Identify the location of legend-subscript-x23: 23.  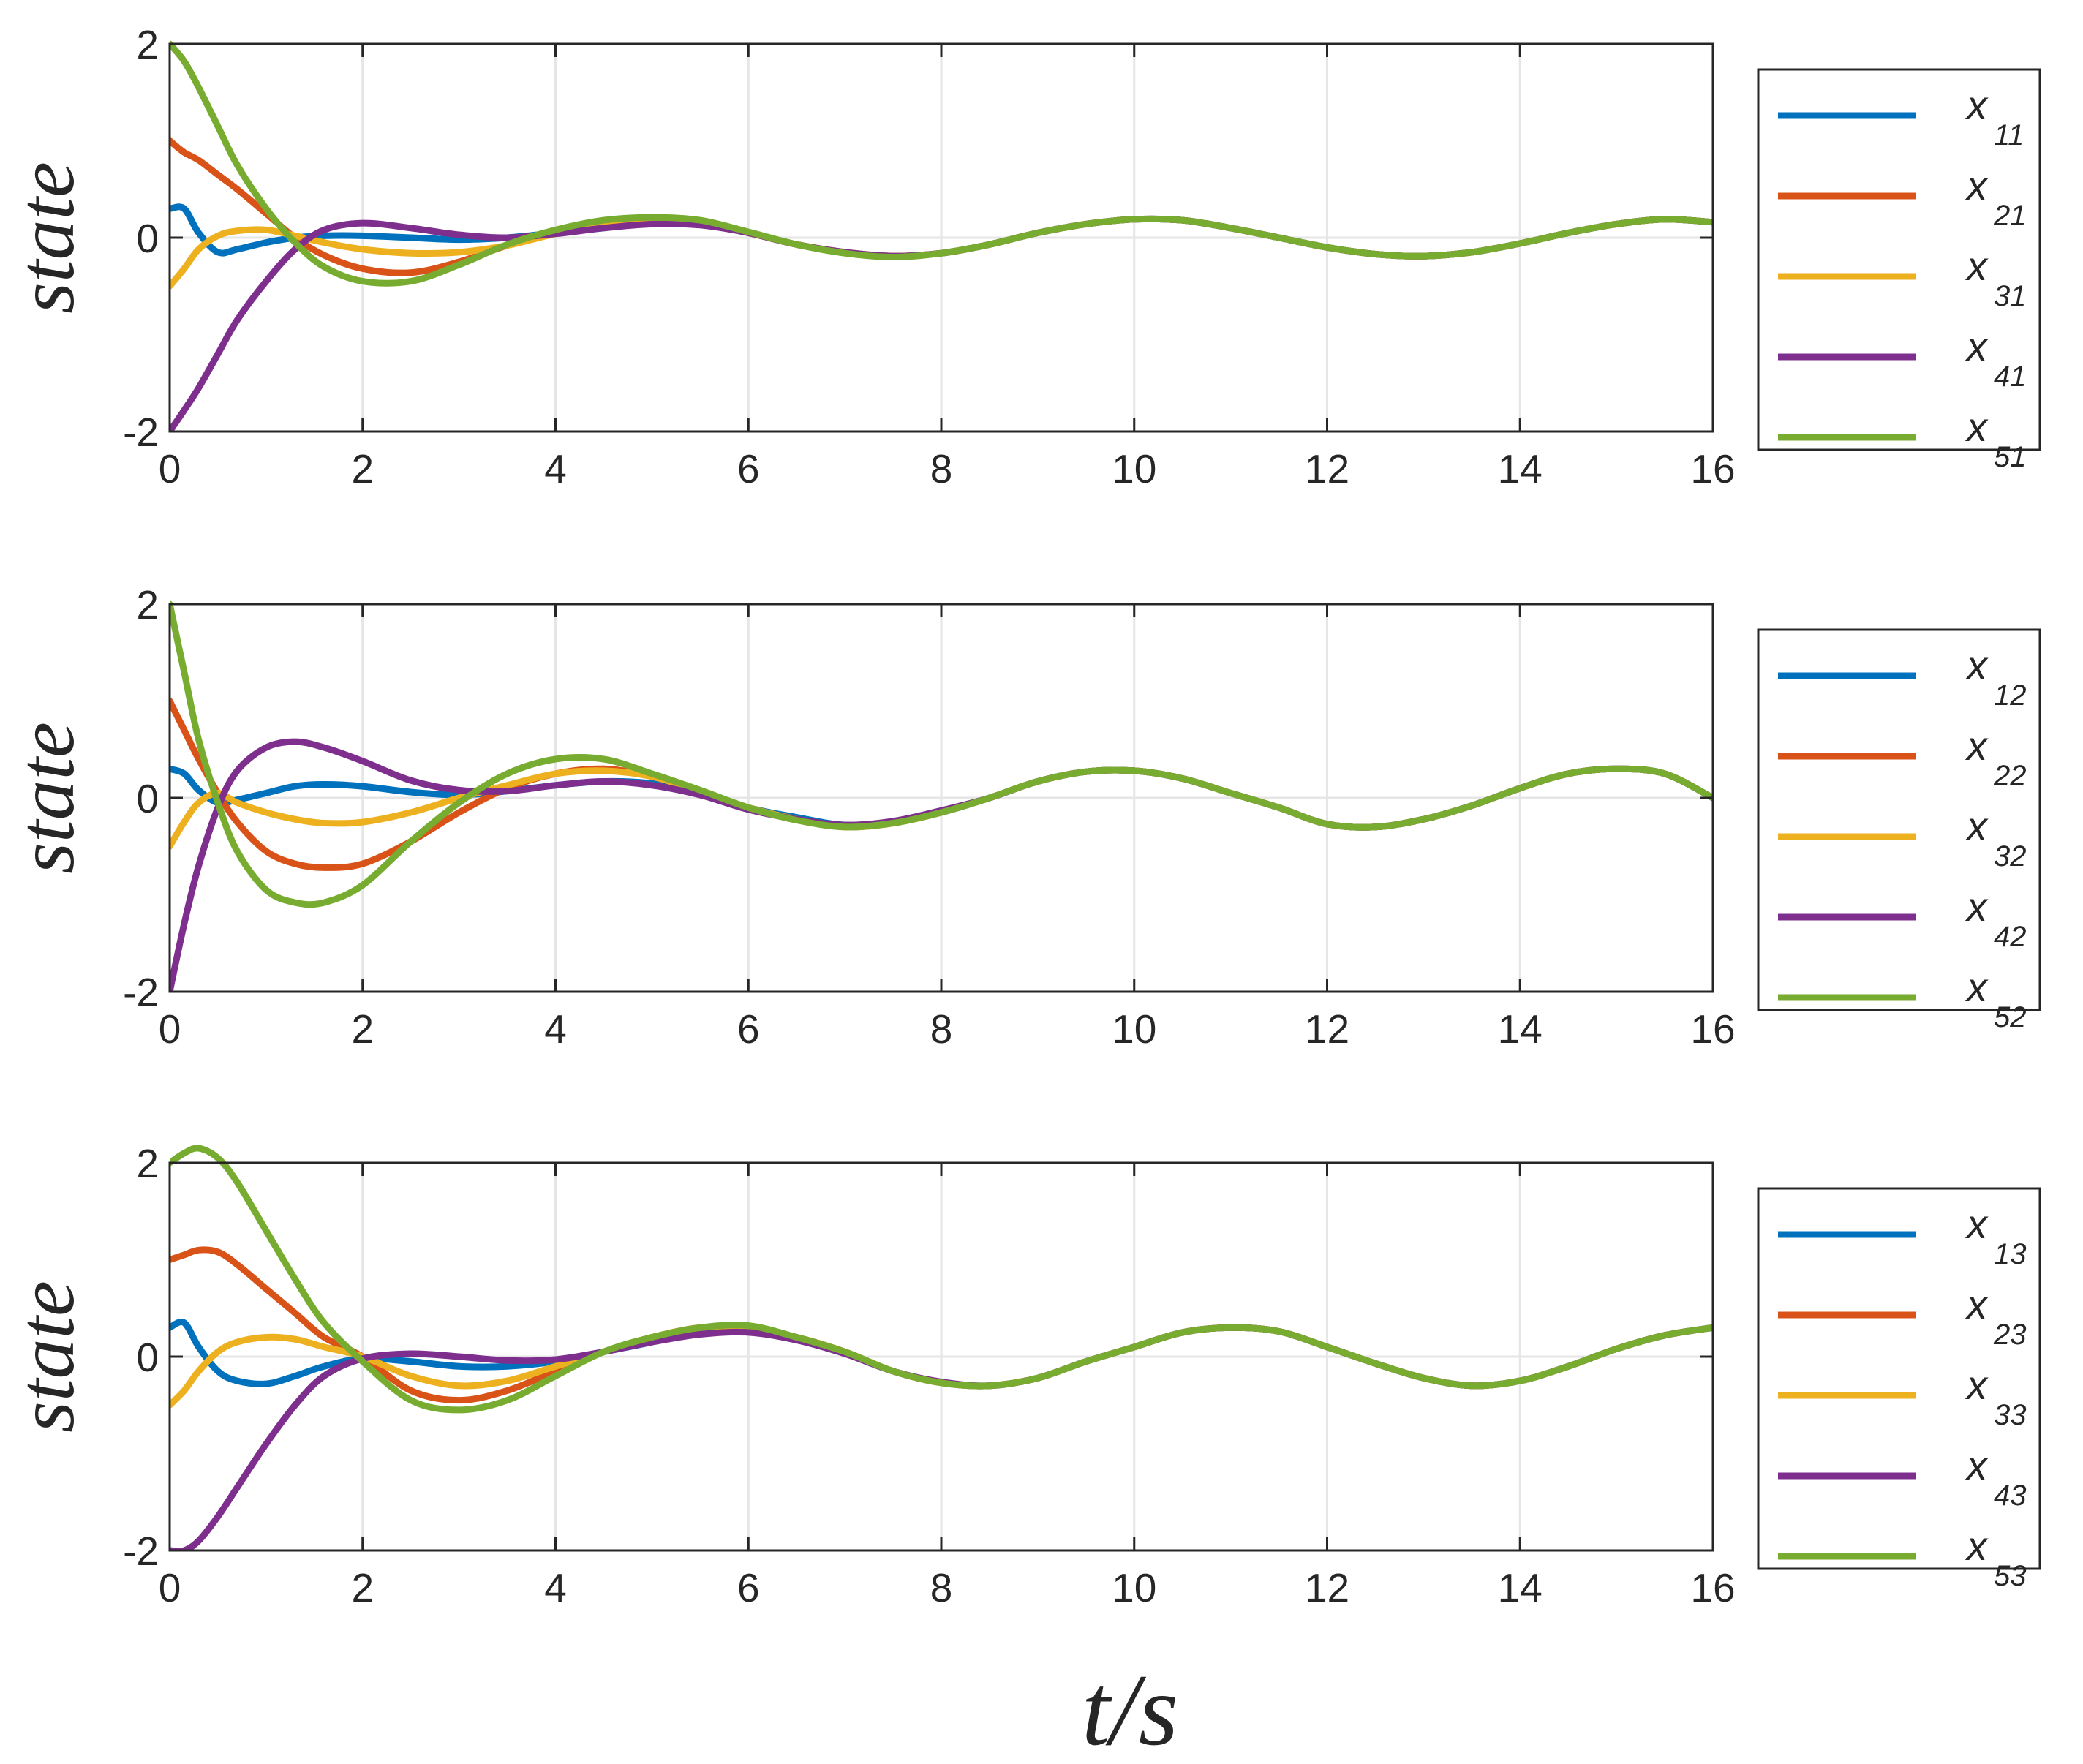
(2010, 1335).